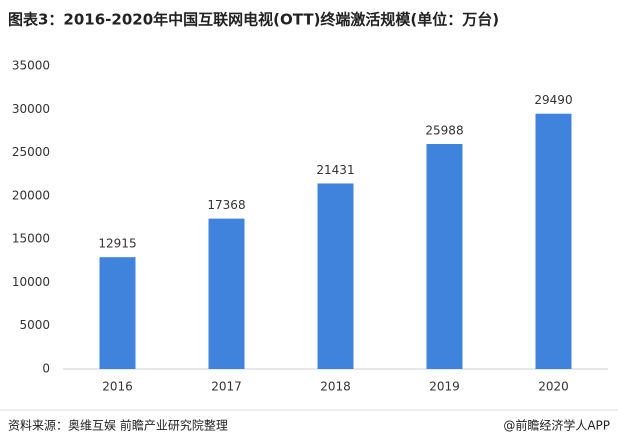  Describe the element at coordinates (31, 66) in the screenshot. I see `y-tick-label: 35000` at that location.